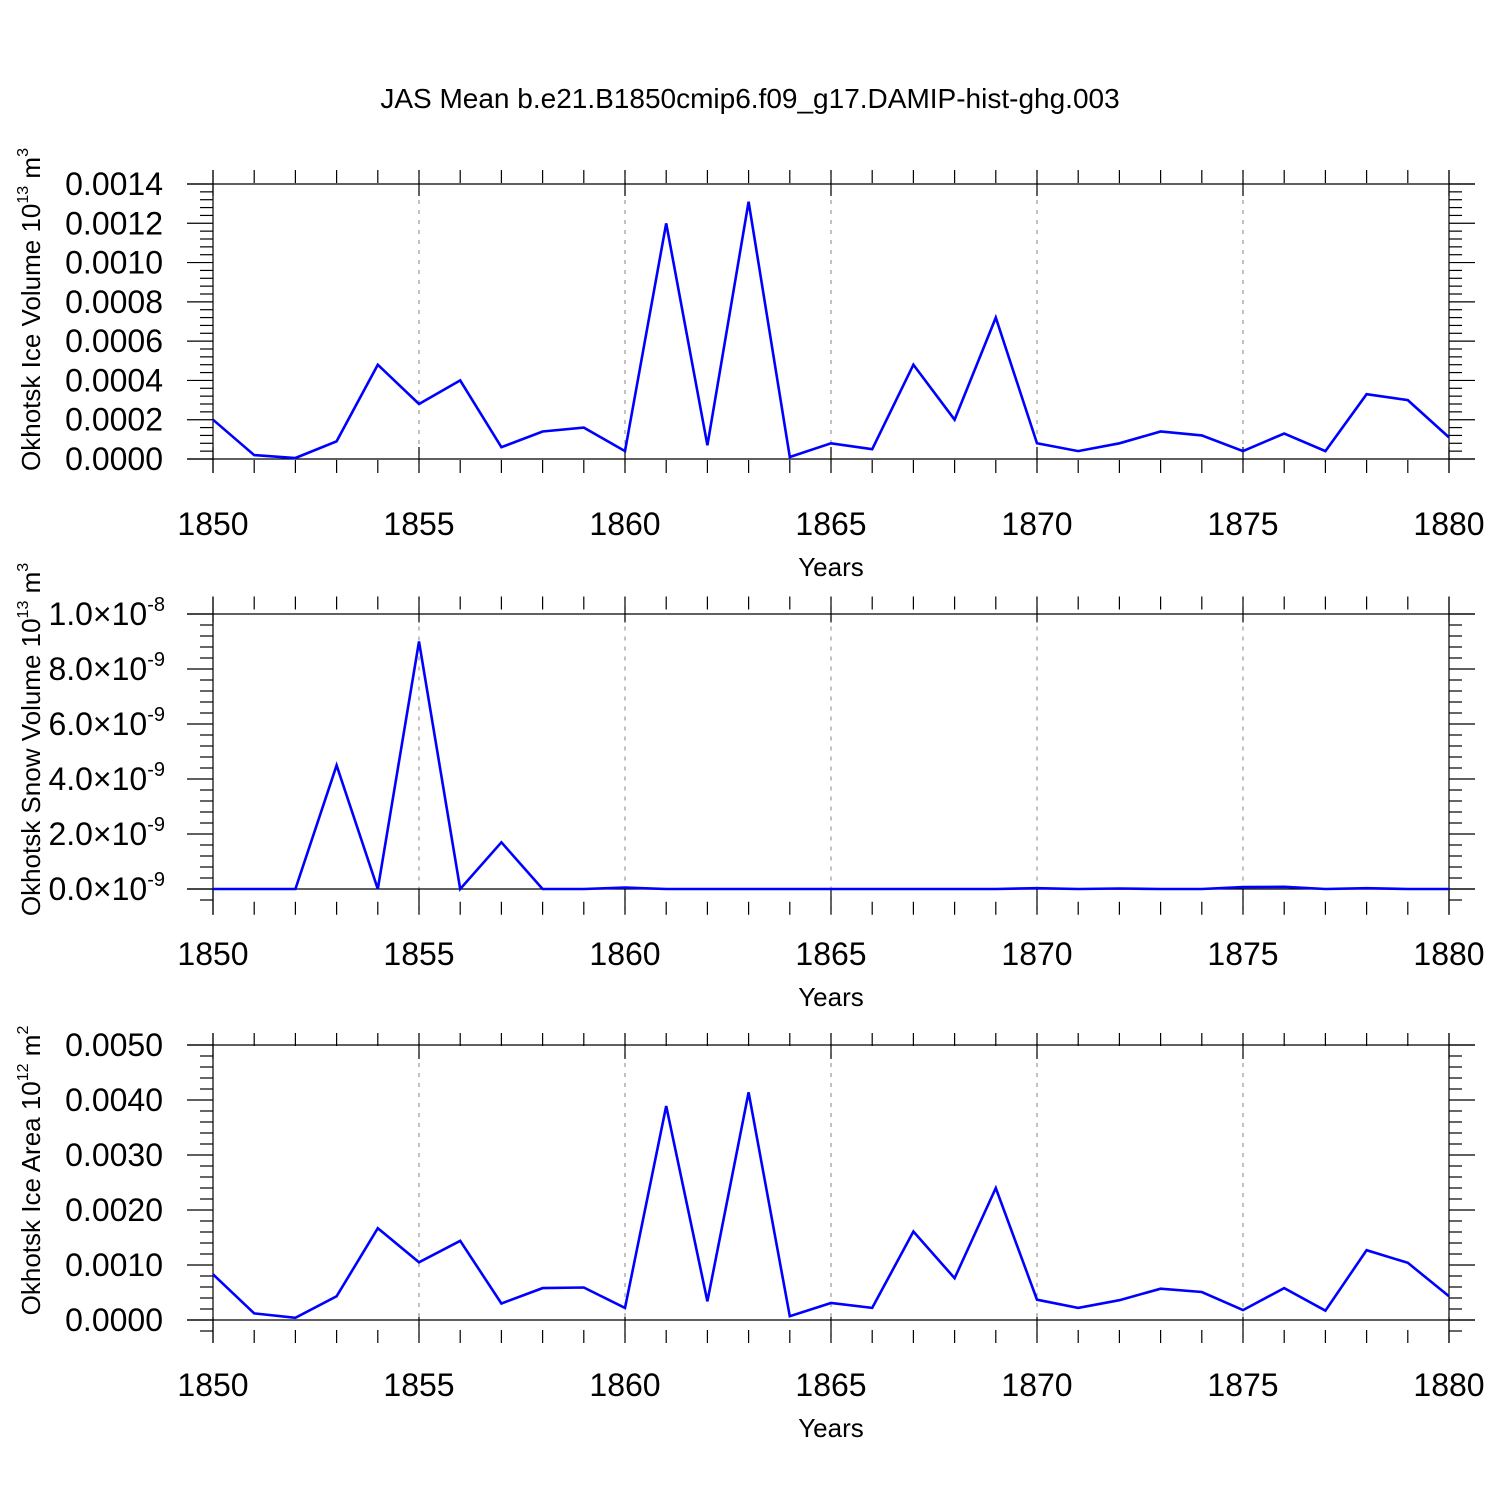  I want to click on y-tick-label: 0.0020, so click(114, 1210).